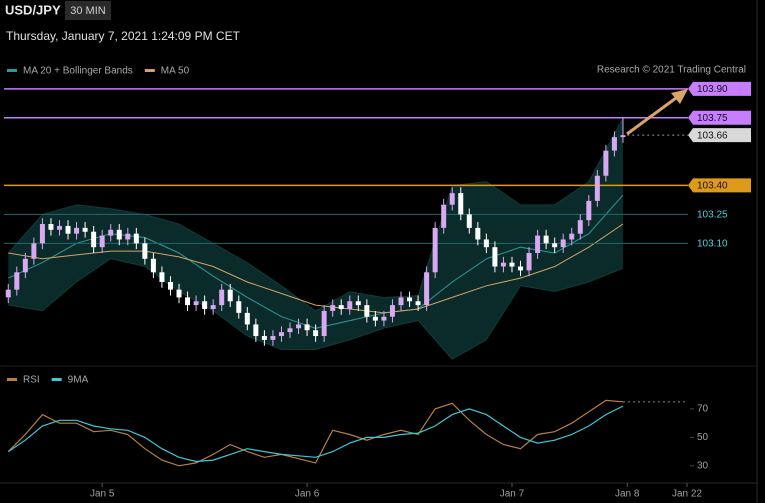  I want to click on source: Research © 2021 Trading Central, so click(671, 70).